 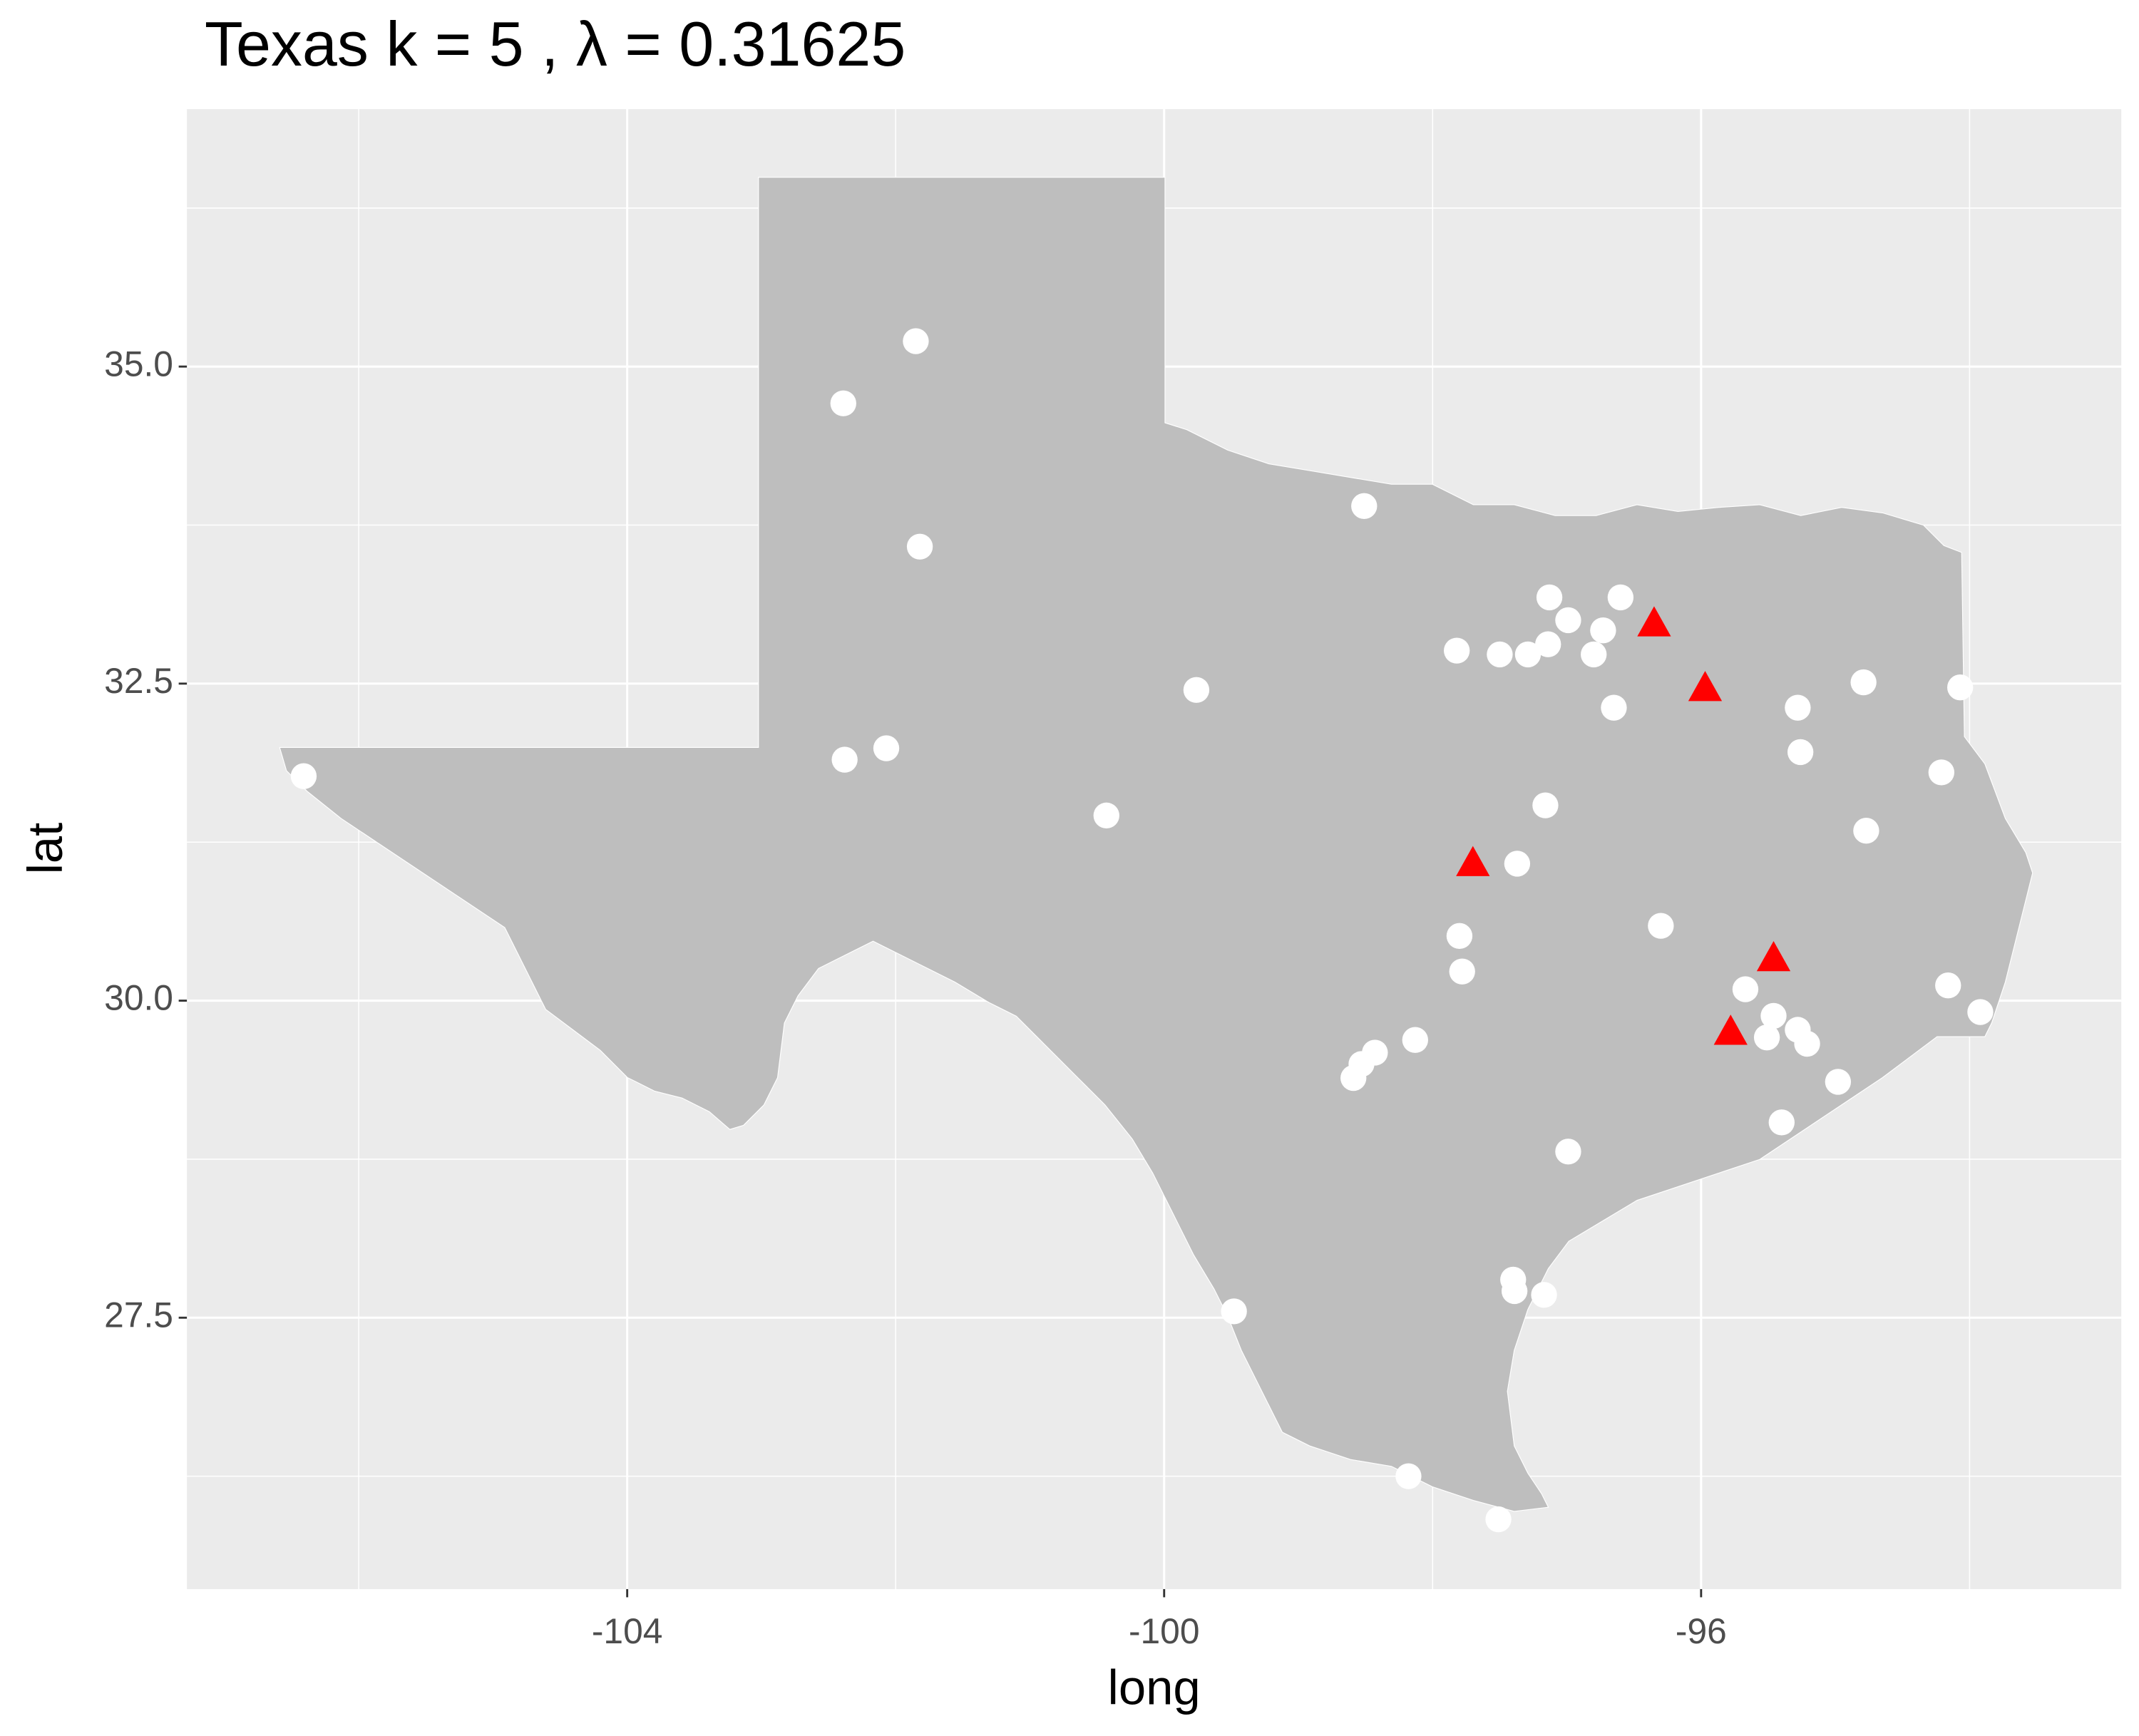 What do you see at coordinates (1164, 1631) in the screenshot?
I see `x-tick-label: -100` at bounding box center [1164, 1631].